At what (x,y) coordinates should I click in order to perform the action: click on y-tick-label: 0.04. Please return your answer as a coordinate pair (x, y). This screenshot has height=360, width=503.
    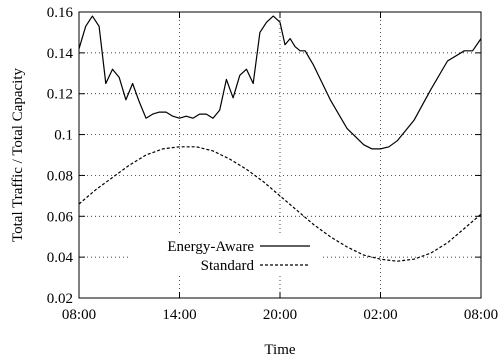
    Looking at the image, I should click on (60, 258).